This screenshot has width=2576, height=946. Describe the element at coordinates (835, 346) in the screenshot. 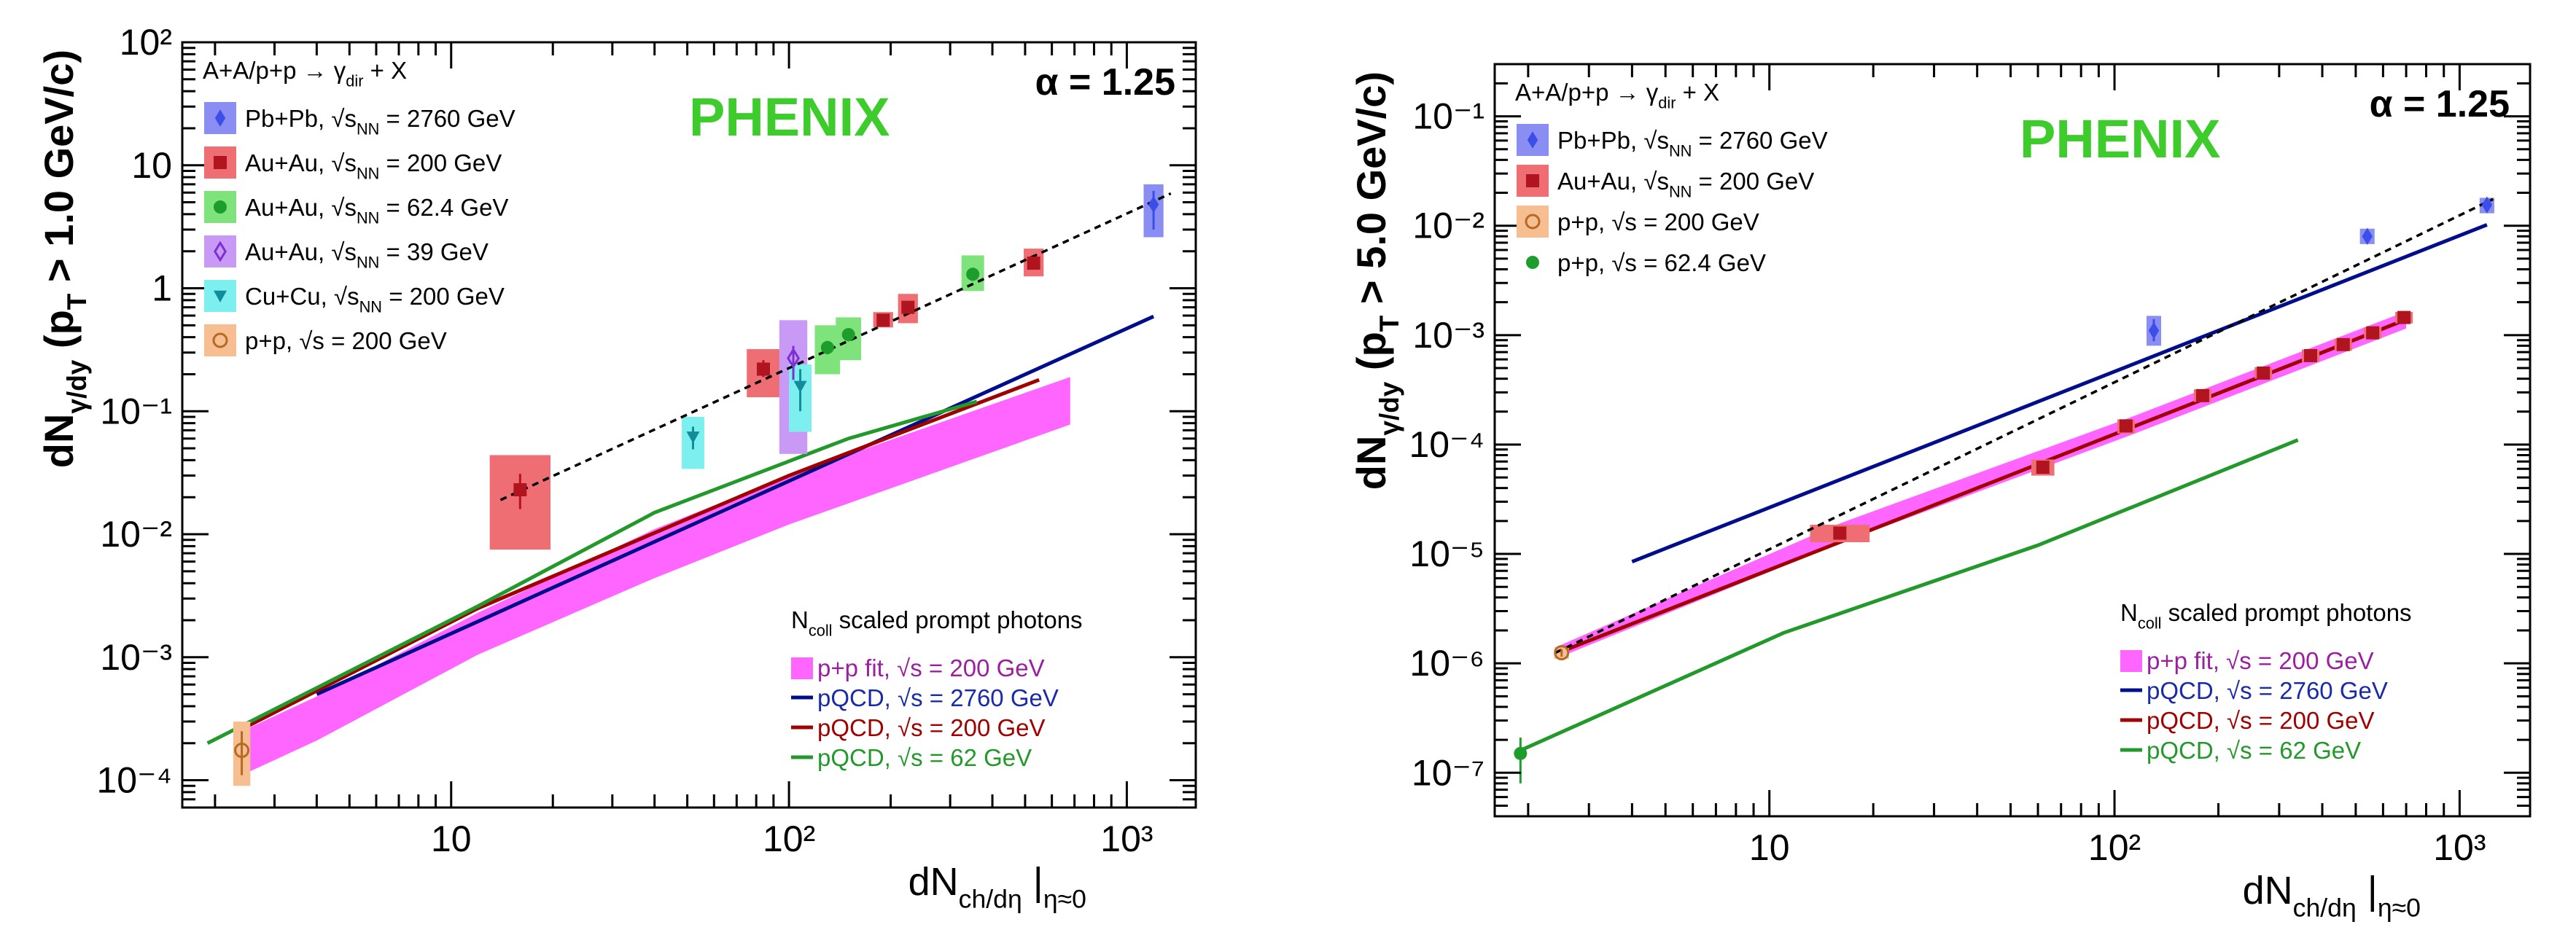

I see `alpha-fit-line` at that location.